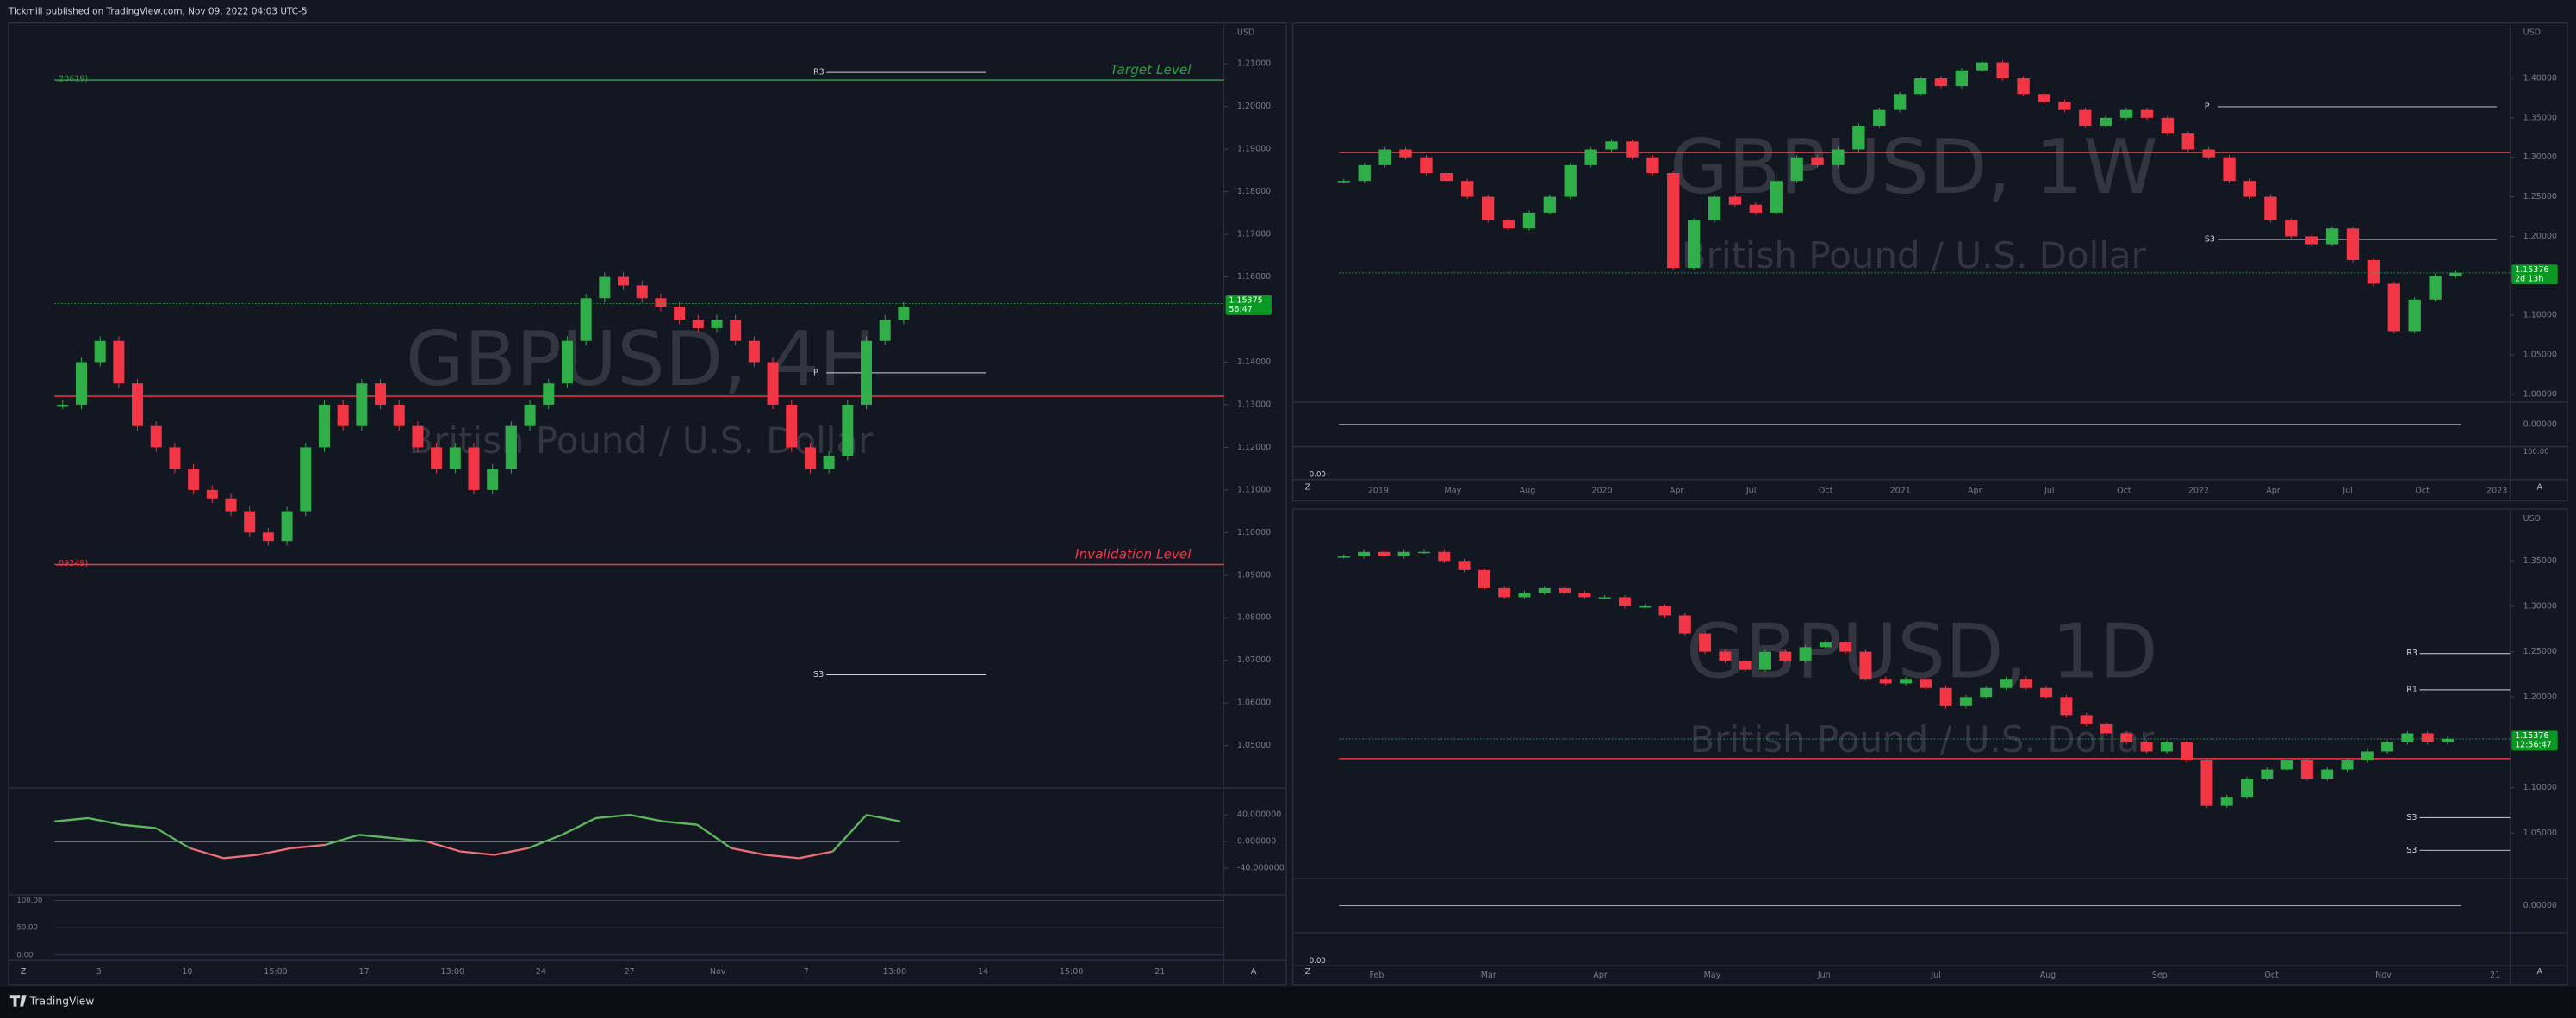 The image size is (2576, 1018). What do you see at coordinates (99, 972) in the screenshot?
I see `x-tick-label: 3` at bounding box center [99, 972].